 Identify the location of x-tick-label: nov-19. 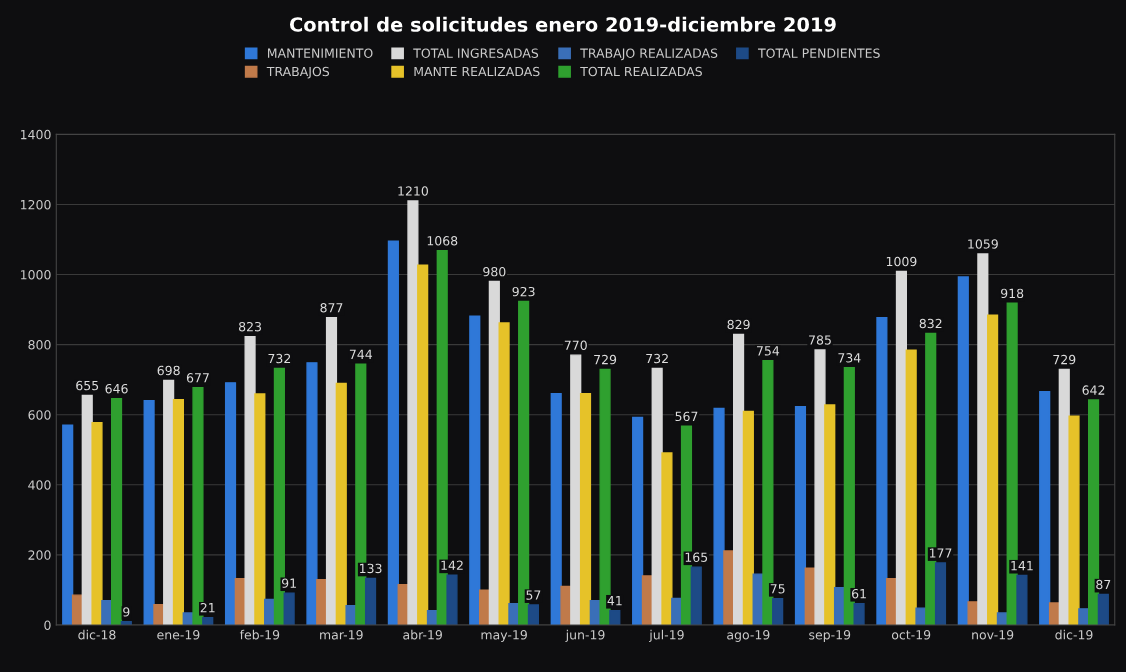
(993, 635).